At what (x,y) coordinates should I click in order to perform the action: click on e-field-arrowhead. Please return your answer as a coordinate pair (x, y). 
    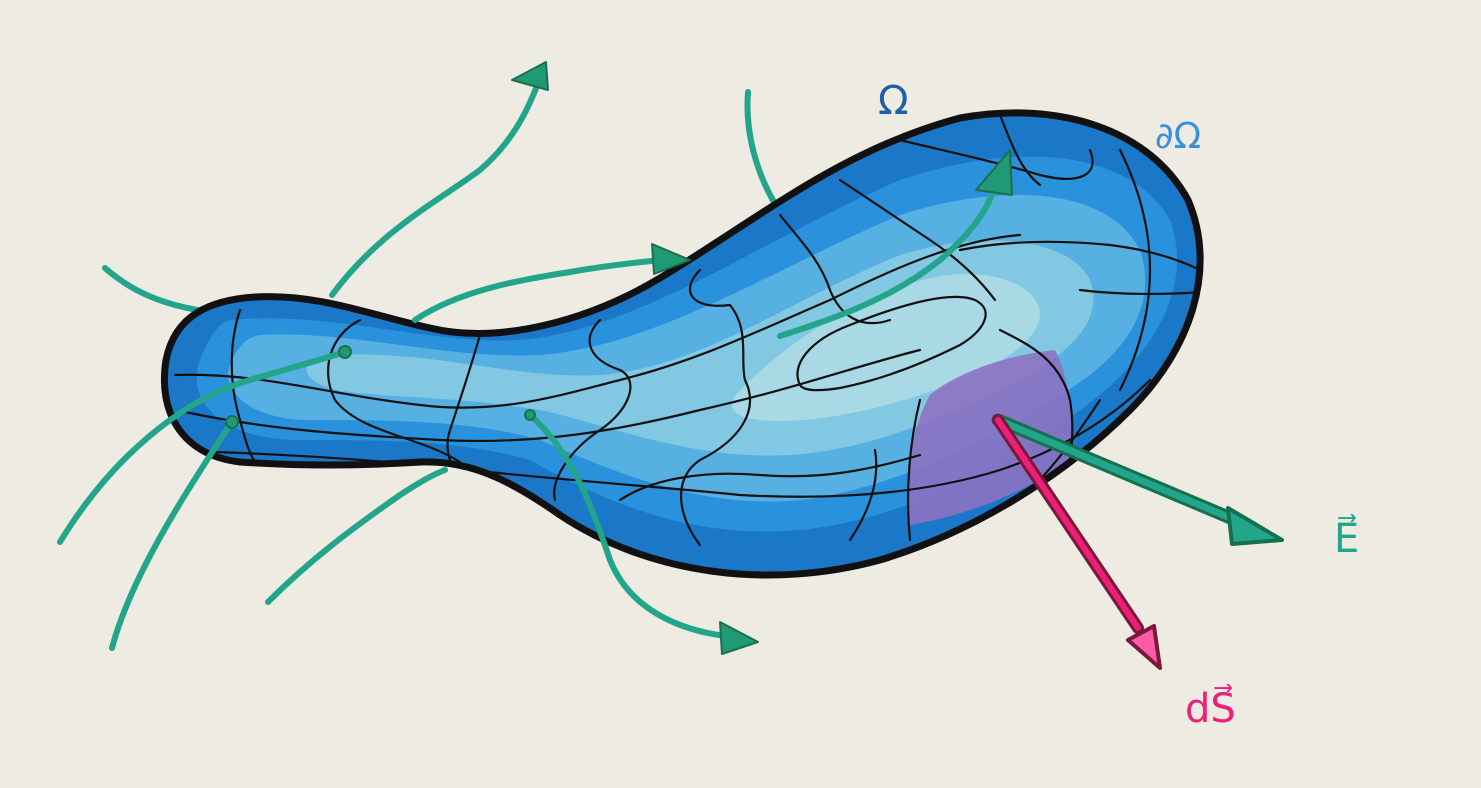
    Looking at the image, I should click on (1255, 526).